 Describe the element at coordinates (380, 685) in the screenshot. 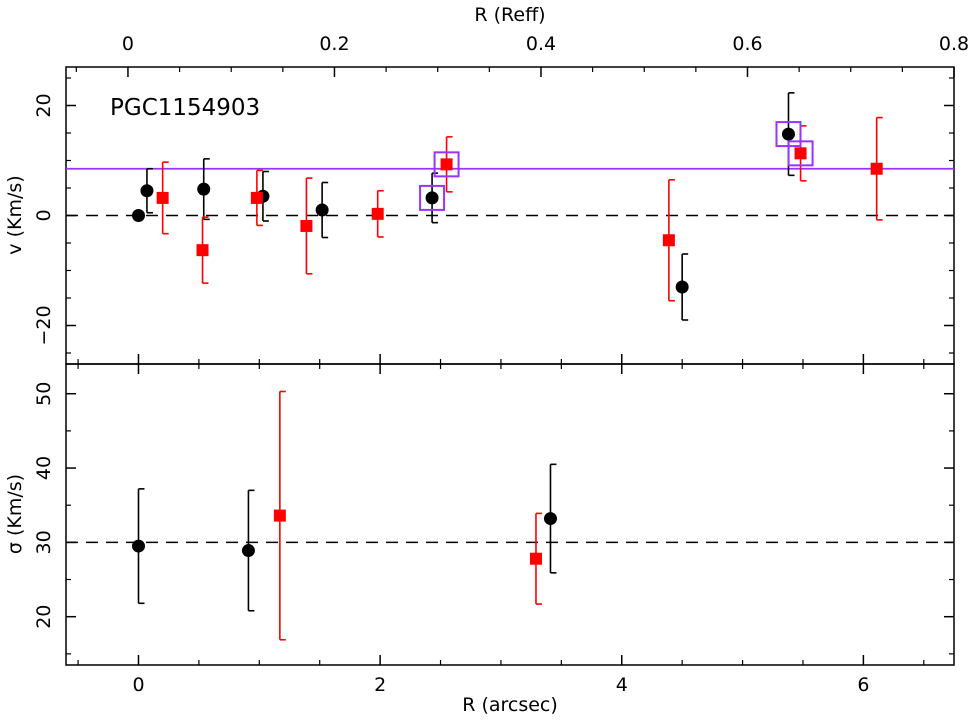

I see `bottom-tick-label: 2` at that location.